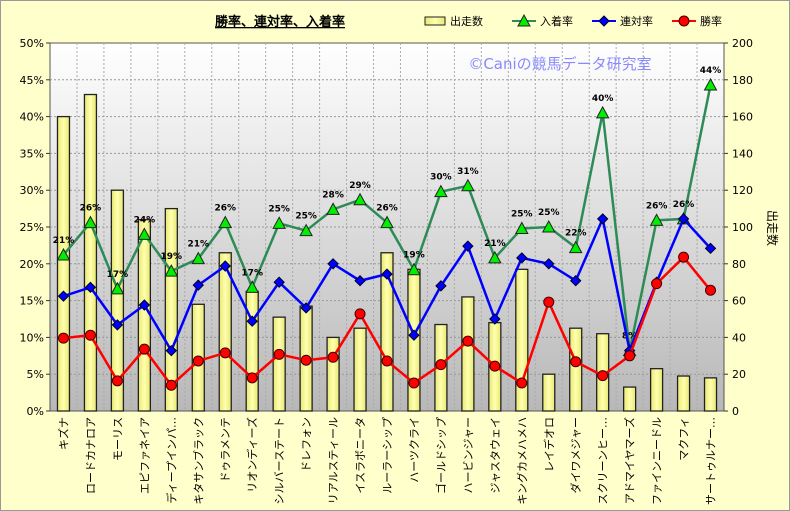 The width and height of the screenshot is (790, 511). I want to click on legend-label: 出走数, so click(466, 21).